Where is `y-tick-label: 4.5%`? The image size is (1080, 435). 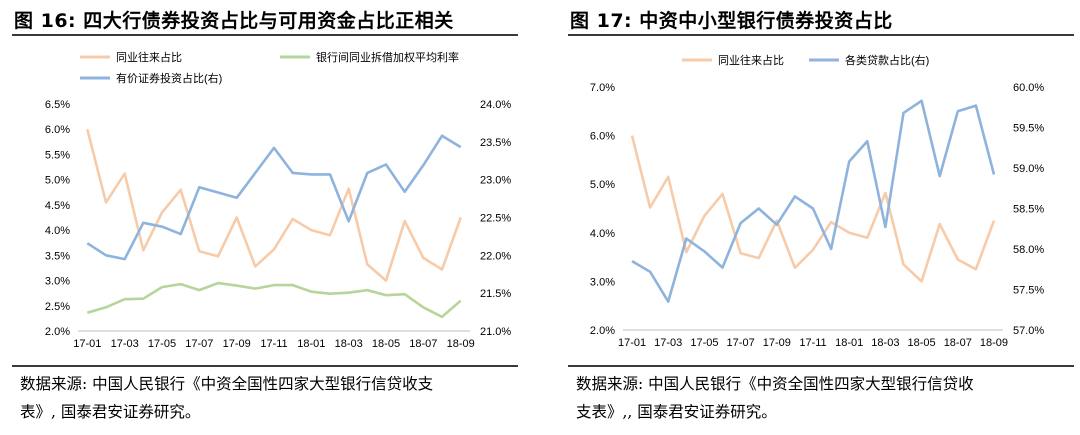
y-tick-label: 4.5% is located at coordinates (57, 206).